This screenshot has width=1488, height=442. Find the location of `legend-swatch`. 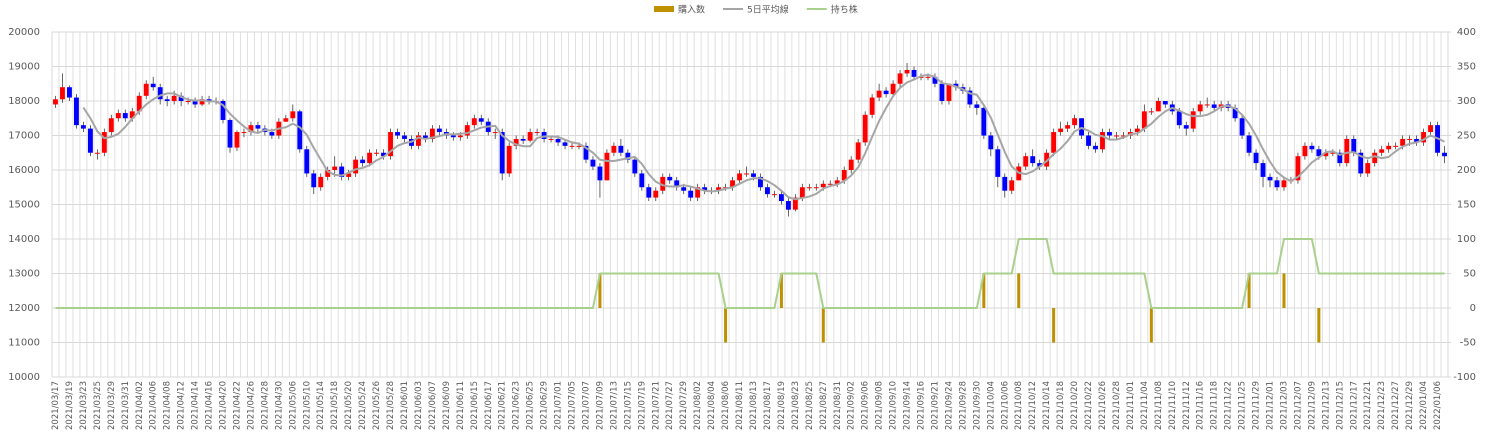

legend-swatch is located at coordinates (664, 9).